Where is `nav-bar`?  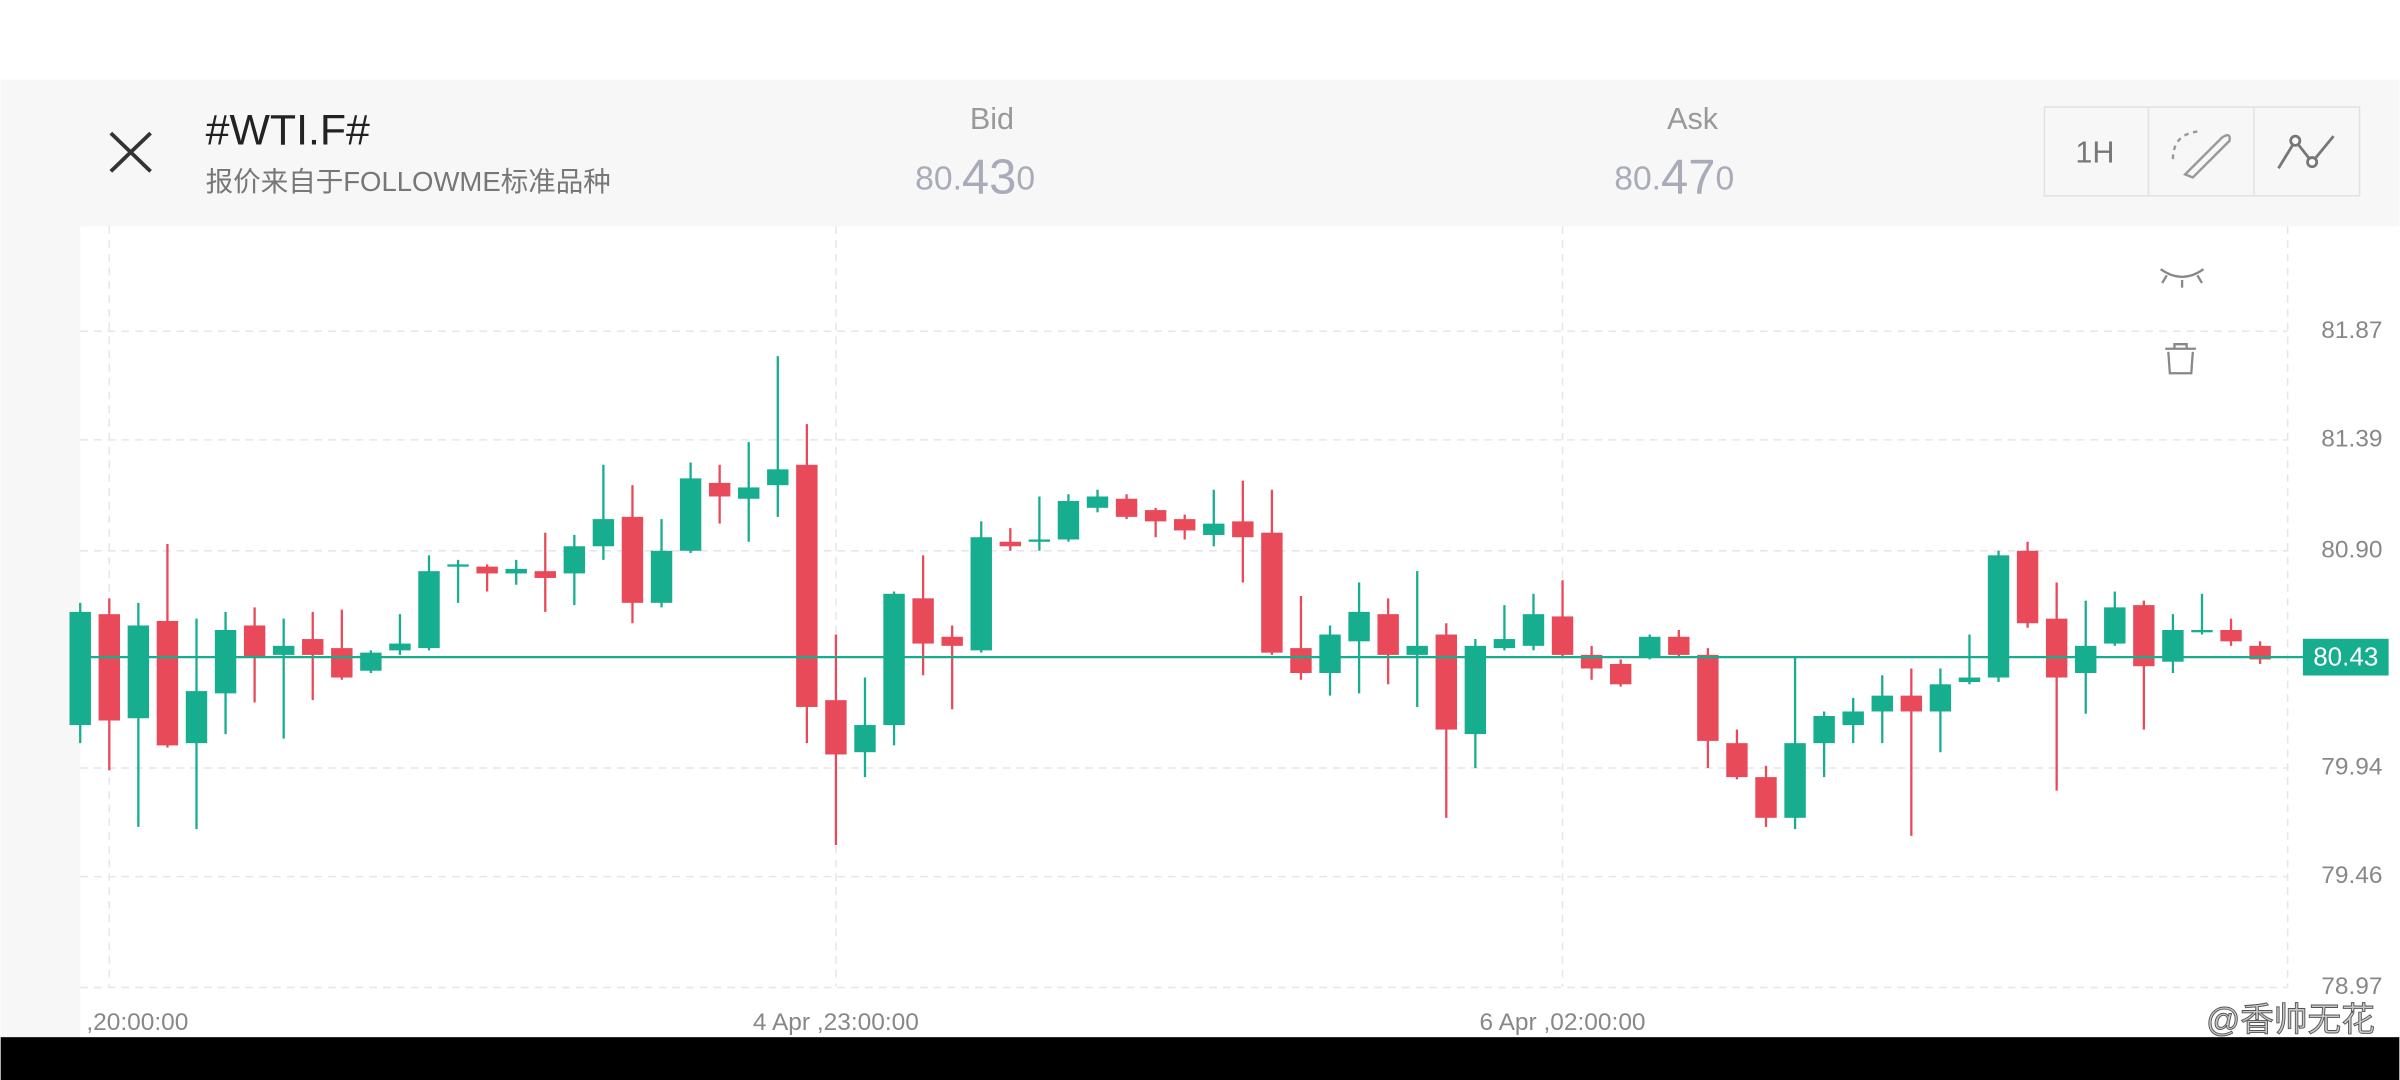 nav-bar is located at coordinates (1200, 1058).